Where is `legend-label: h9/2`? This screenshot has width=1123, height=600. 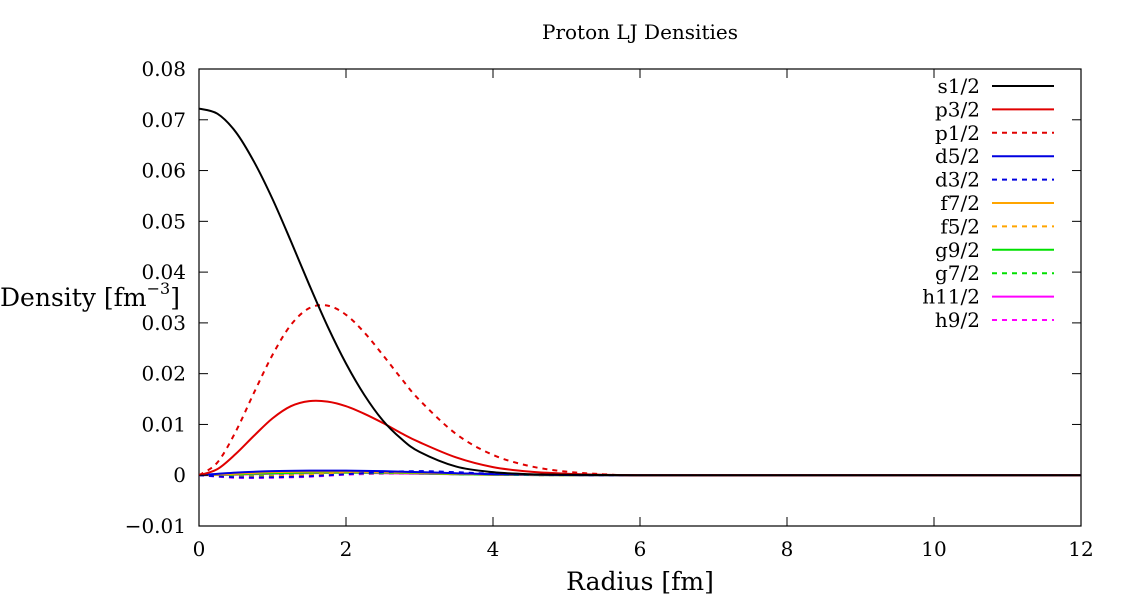 legend-label: h9/2 is located at coordinates (957, 320).